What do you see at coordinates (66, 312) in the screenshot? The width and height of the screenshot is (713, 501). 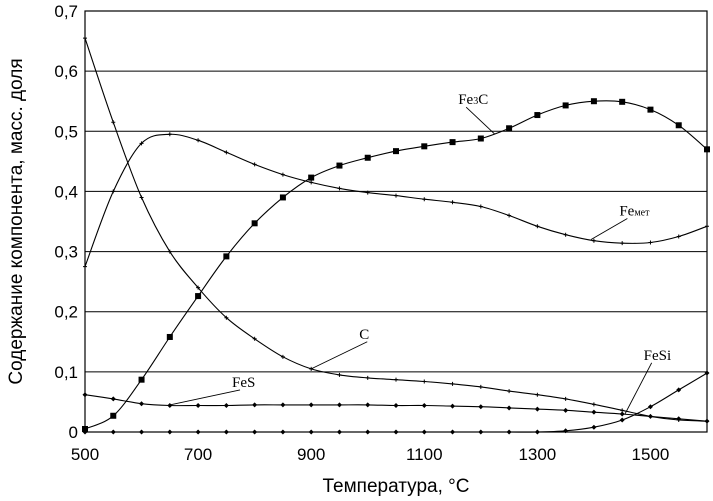 I see `y-tick-label: 0,2` at bounding box center [66, 312].